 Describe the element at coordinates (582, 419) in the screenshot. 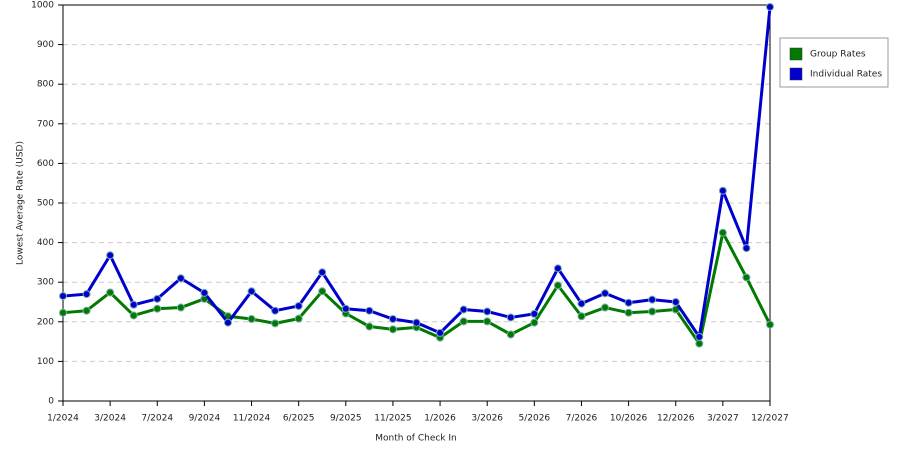

I see `x-tick-label: 7/2026` at that location.